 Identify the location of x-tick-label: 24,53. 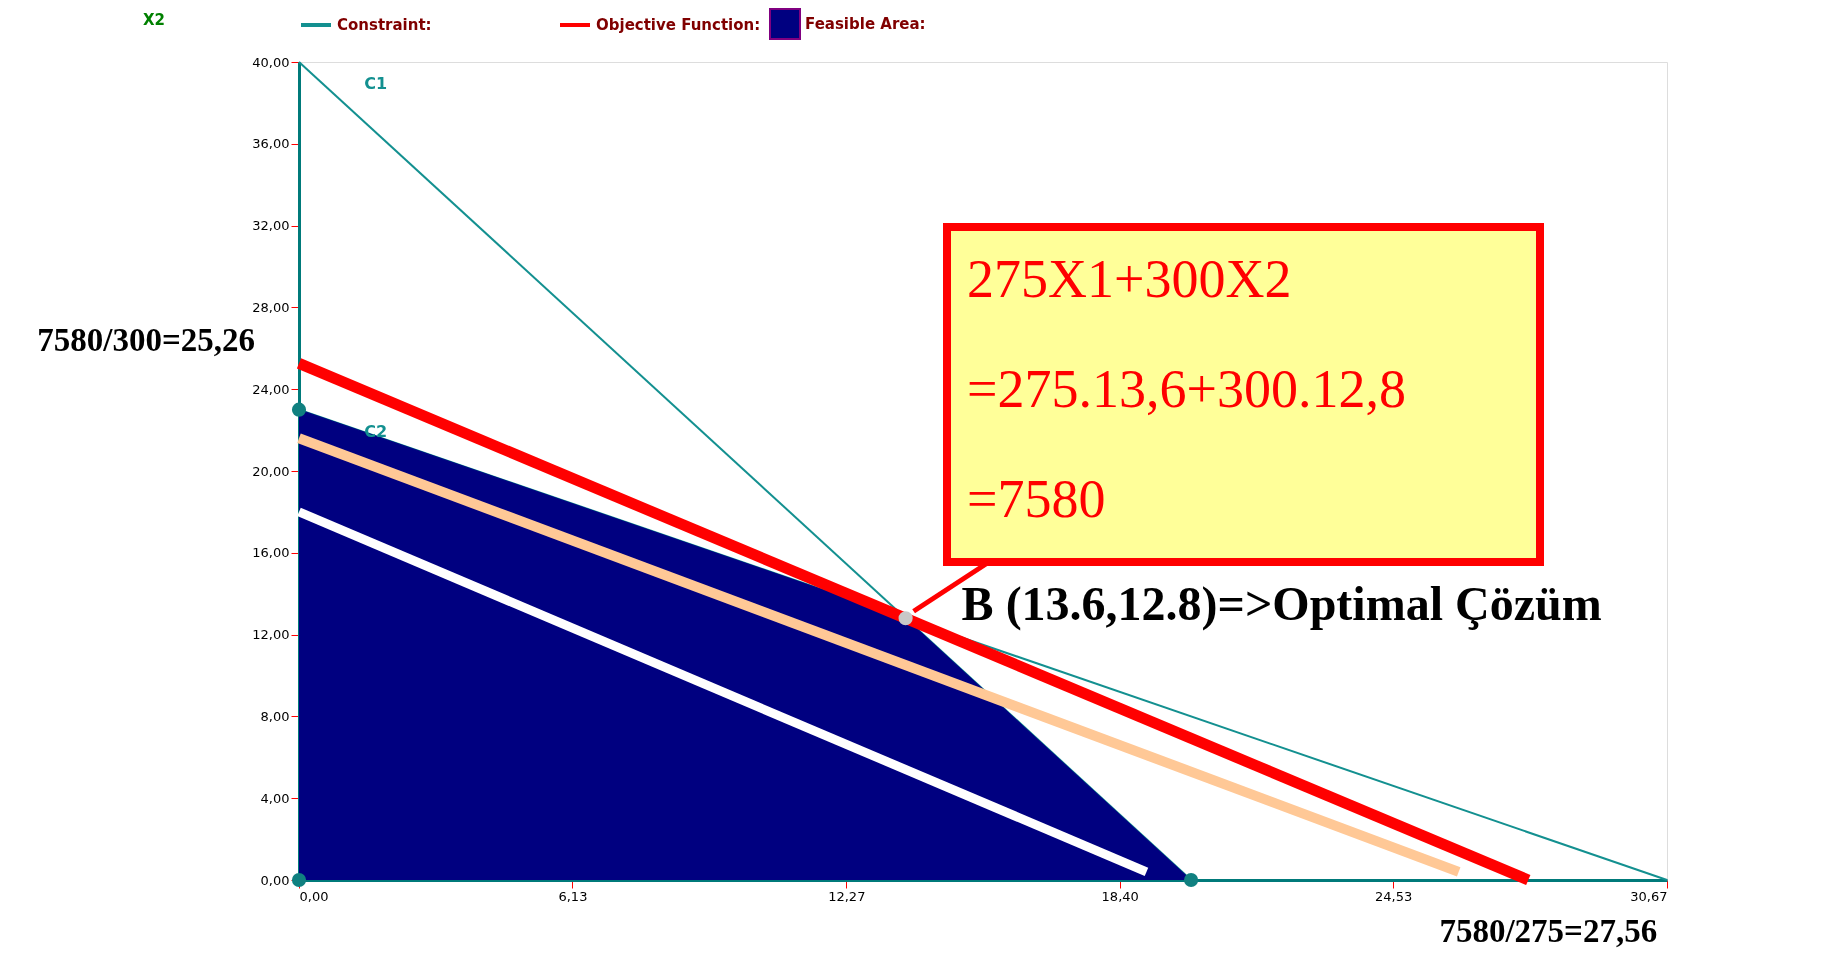
(1394, 896).